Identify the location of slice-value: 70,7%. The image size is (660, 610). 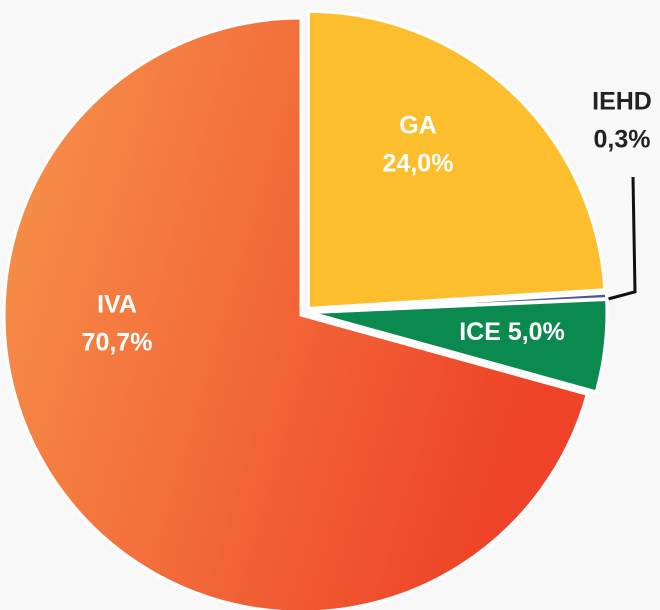
(117, 343).